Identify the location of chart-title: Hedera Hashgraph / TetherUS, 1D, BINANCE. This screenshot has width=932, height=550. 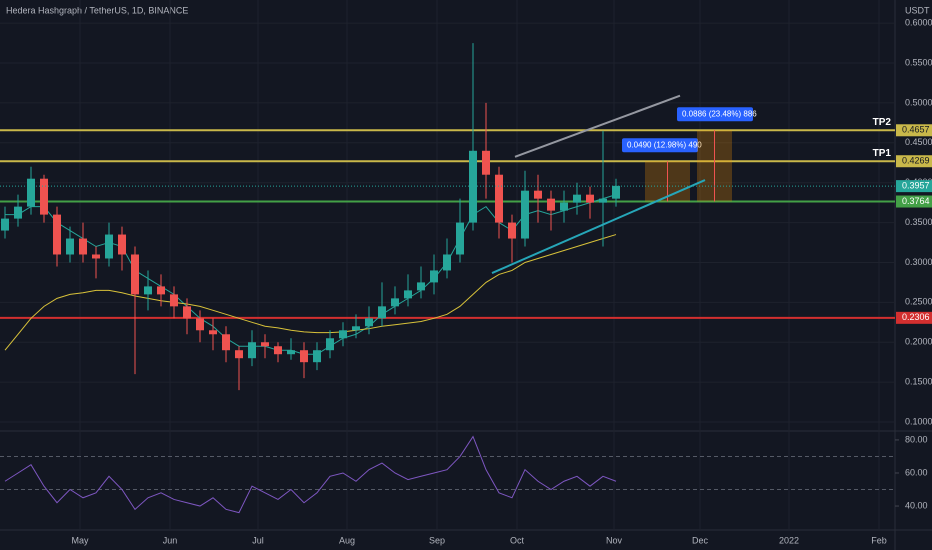
(97, 10).